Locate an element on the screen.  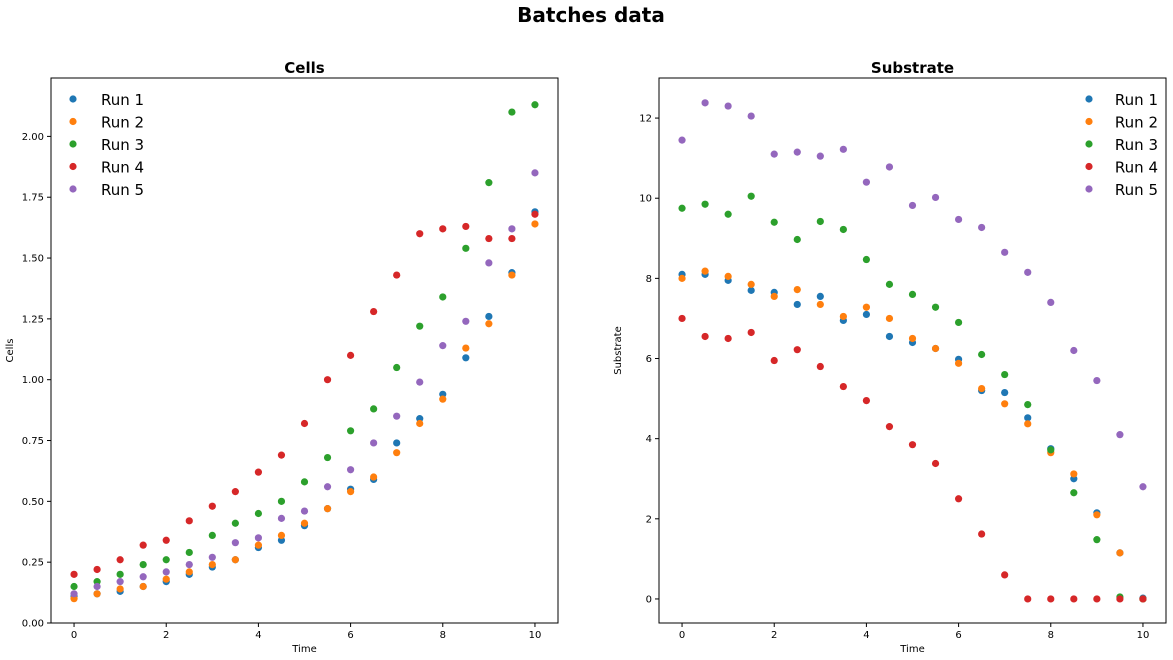
cells-y-tick-label: 1.75 is located at coordinates (33, 198).